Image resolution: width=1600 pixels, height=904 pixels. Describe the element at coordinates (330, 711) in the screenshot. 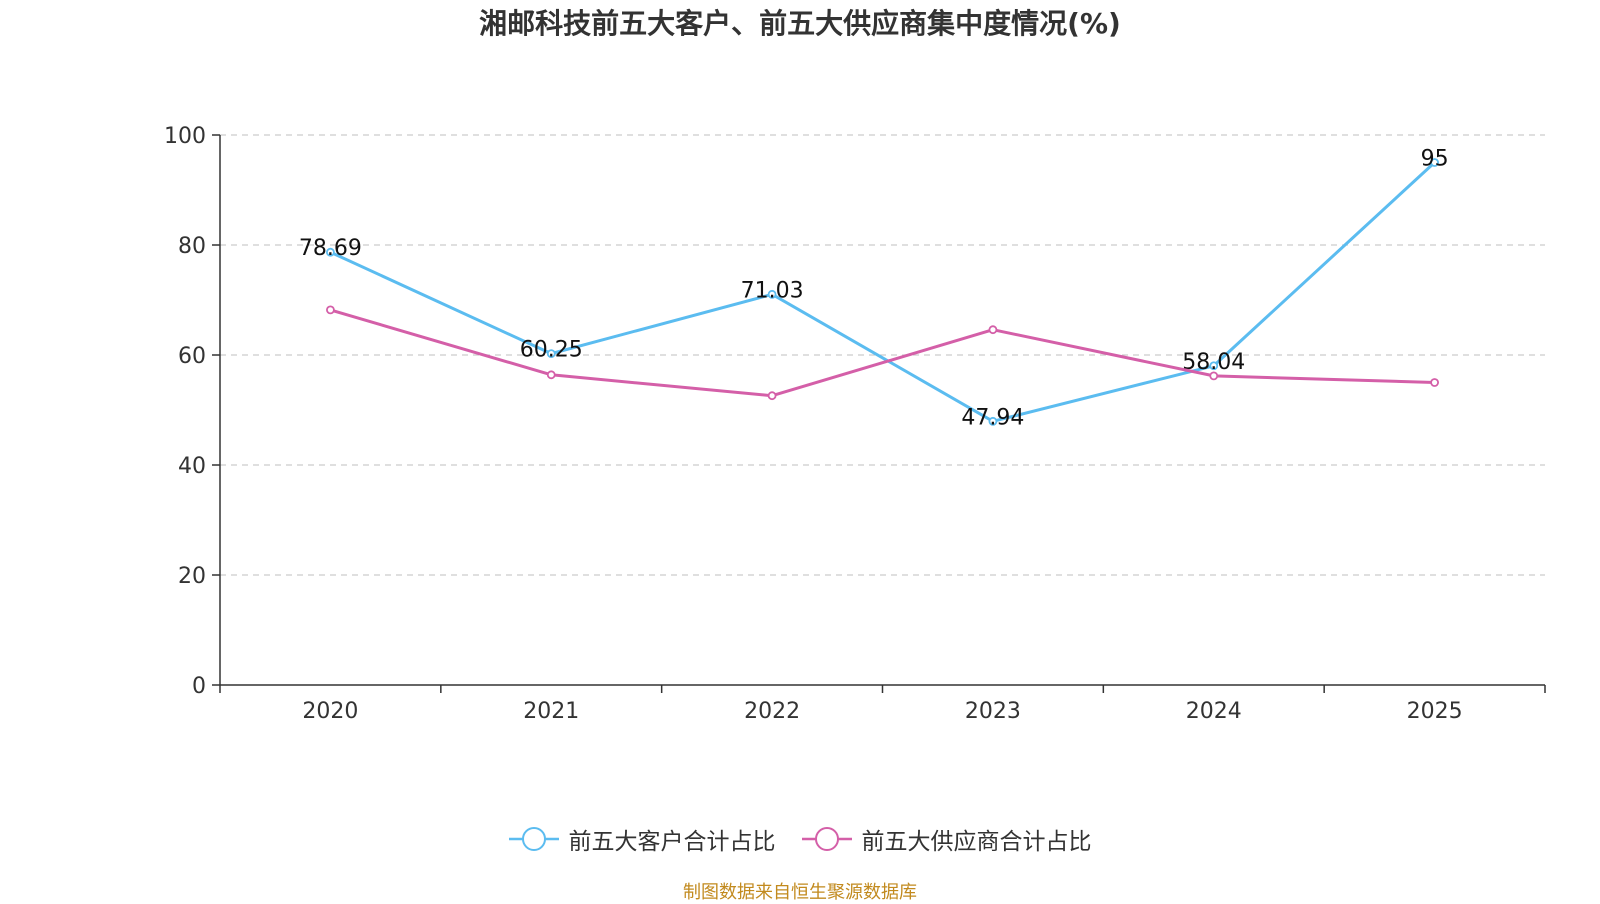

I see `x-tick-label: 2020` at that location.